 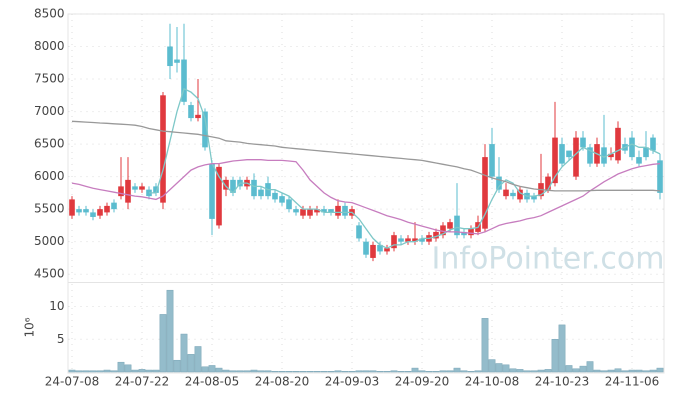 I want to click on watermark: InfoPointer.com, so click(x=548, y=259).